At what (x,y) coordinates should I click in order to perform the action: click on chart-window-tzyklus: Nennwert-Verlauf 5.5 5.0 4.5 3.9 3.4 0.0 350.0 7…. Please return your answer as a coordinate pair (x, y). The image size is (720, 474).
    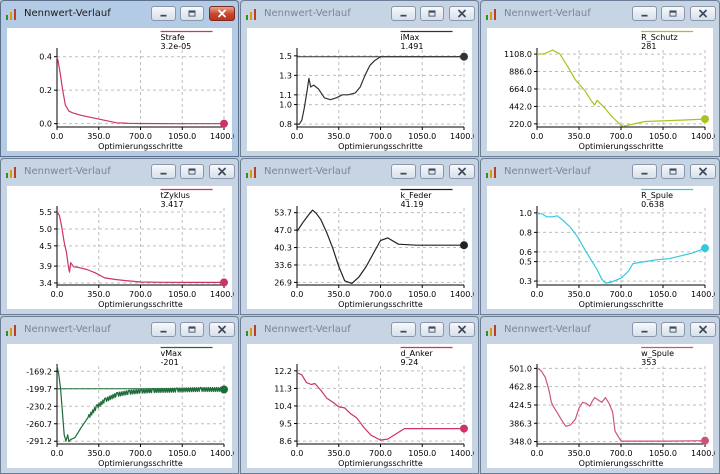
    Looking at the image, I should click on (119, 236).